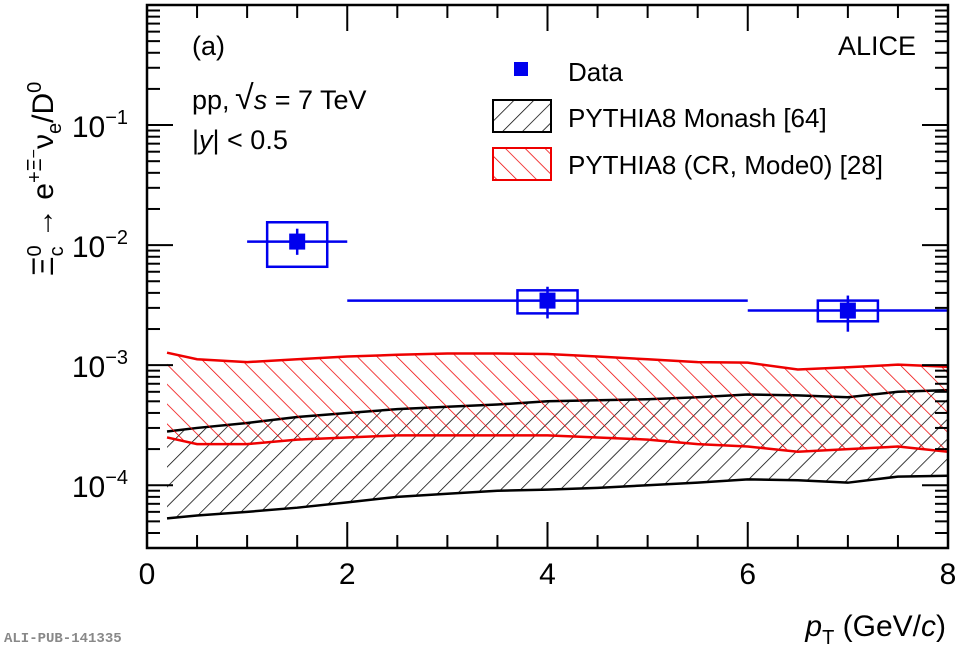 This screenshot has height=649, width=960. What do you see at coordinates (208, 46) in the screenshot?
I see `panel-label: (a)` at bounding box center [208, 46].